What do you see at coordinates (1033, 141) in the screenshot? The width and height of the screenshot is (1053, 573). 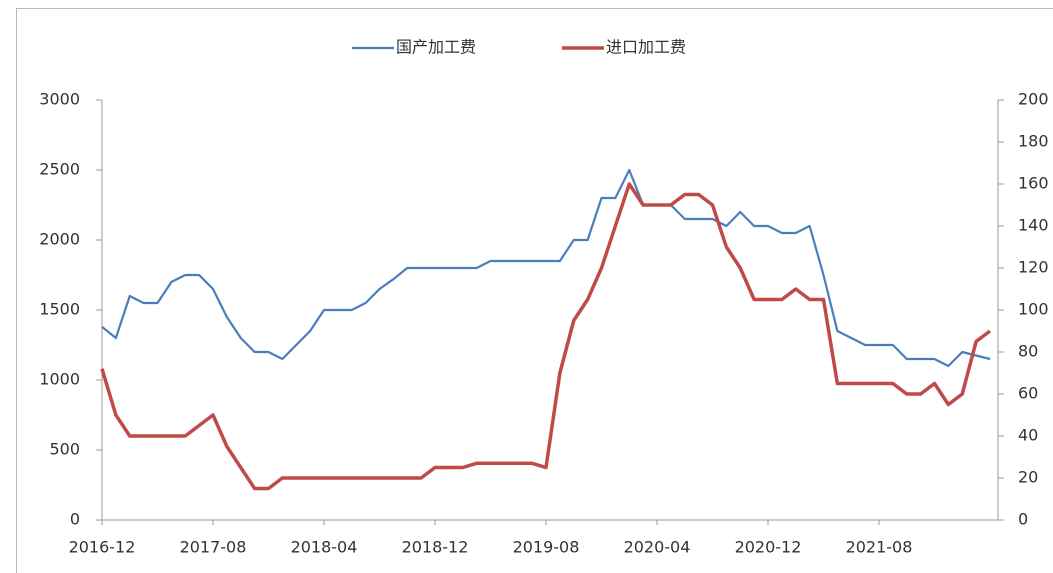 I see `y2-tick-label: 180` at bounding box center [1033, 141].